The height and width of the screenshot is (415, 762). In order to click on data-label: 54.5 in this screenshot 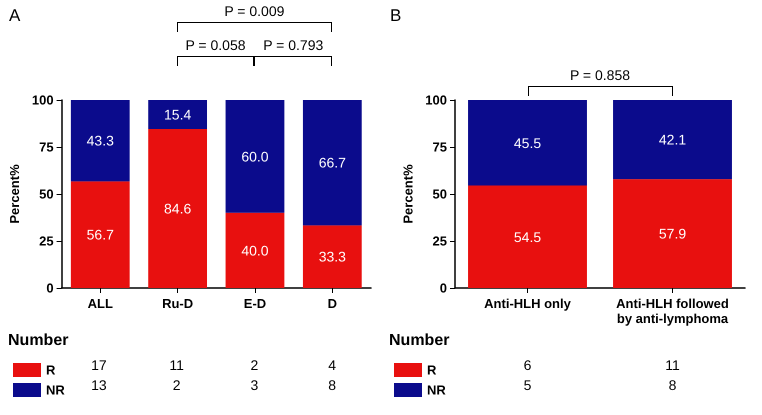, I will do `click(528, 236)`.